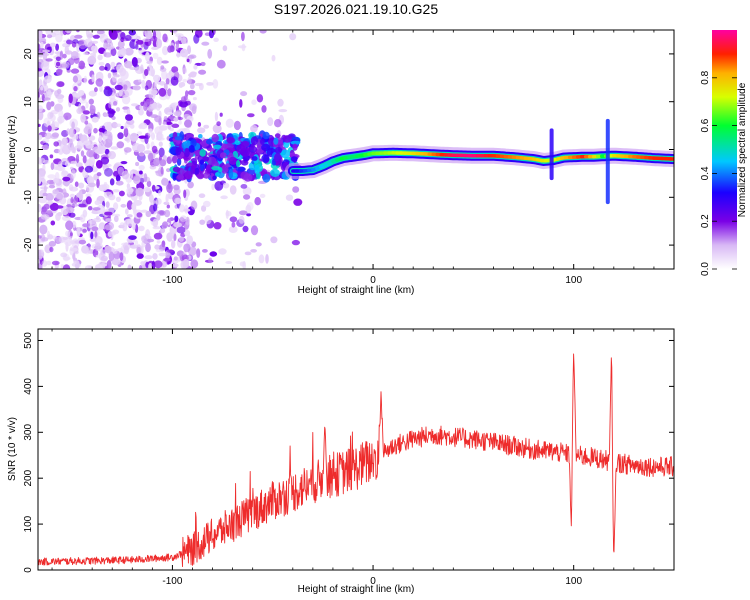 The width and height of the screenshot is (750, 600). Describe the element at coordinates (724, 149) in the screenshot. I see `colorbar-gradient` at that location.